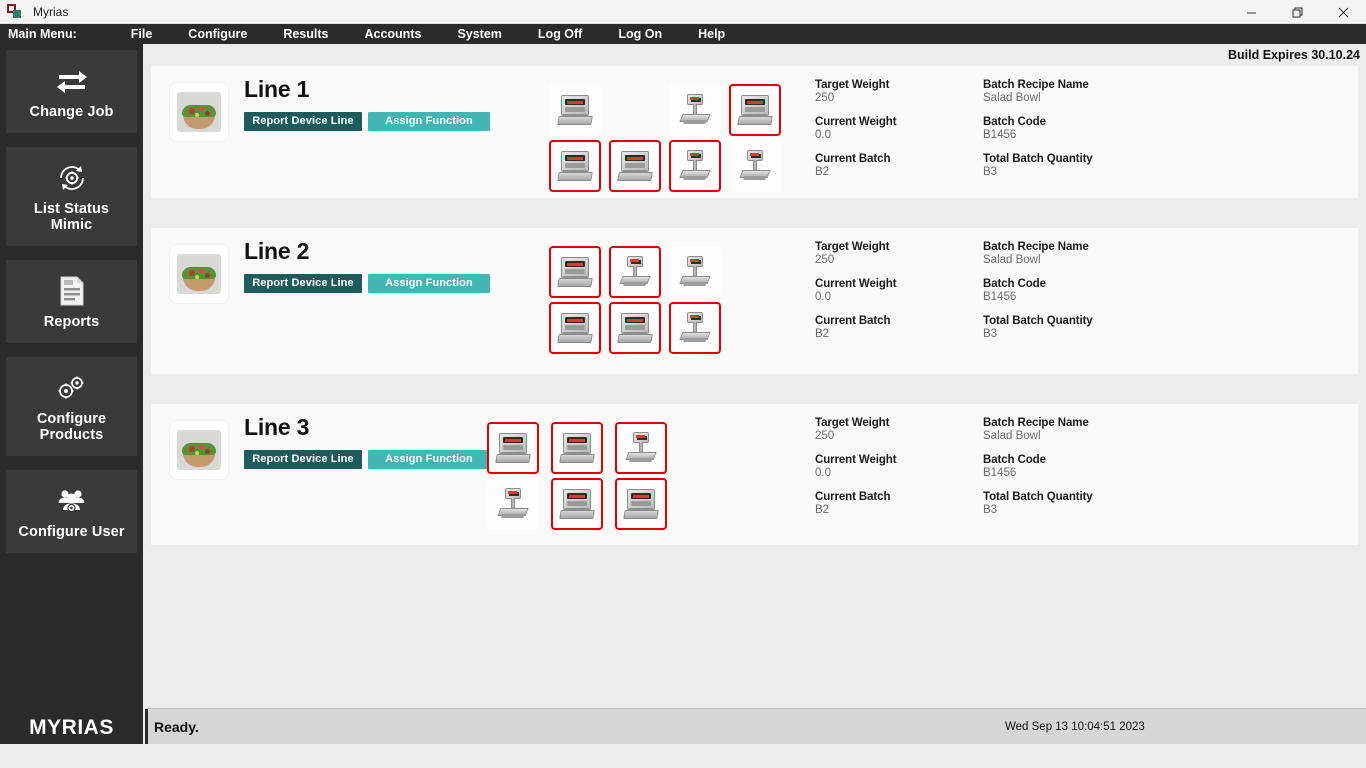 This screenshot has width=1366, height=768. What do you see at coordinates (1251, 12) in the screenshot?
I see `minimize-icon` at bounding box center [1251, 12].